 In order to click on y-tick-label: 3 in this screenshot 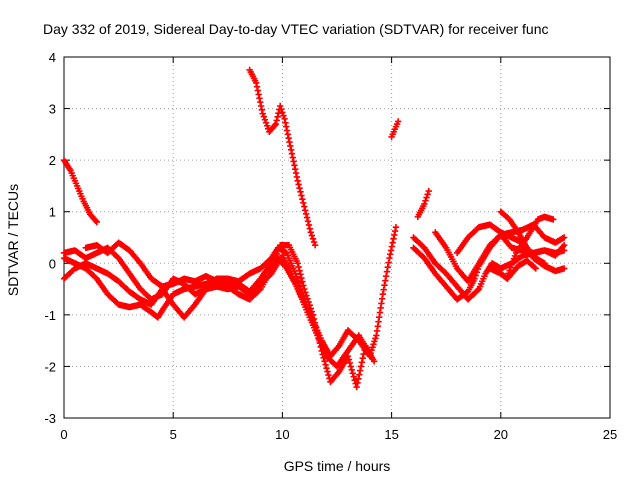, I will do `click(52, 109)`.